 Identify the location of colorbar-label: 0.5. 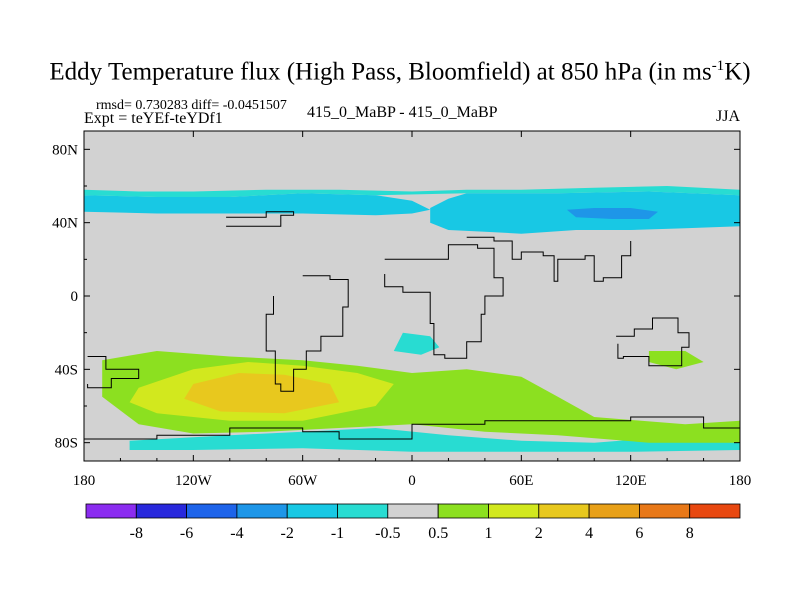
(438, 533).